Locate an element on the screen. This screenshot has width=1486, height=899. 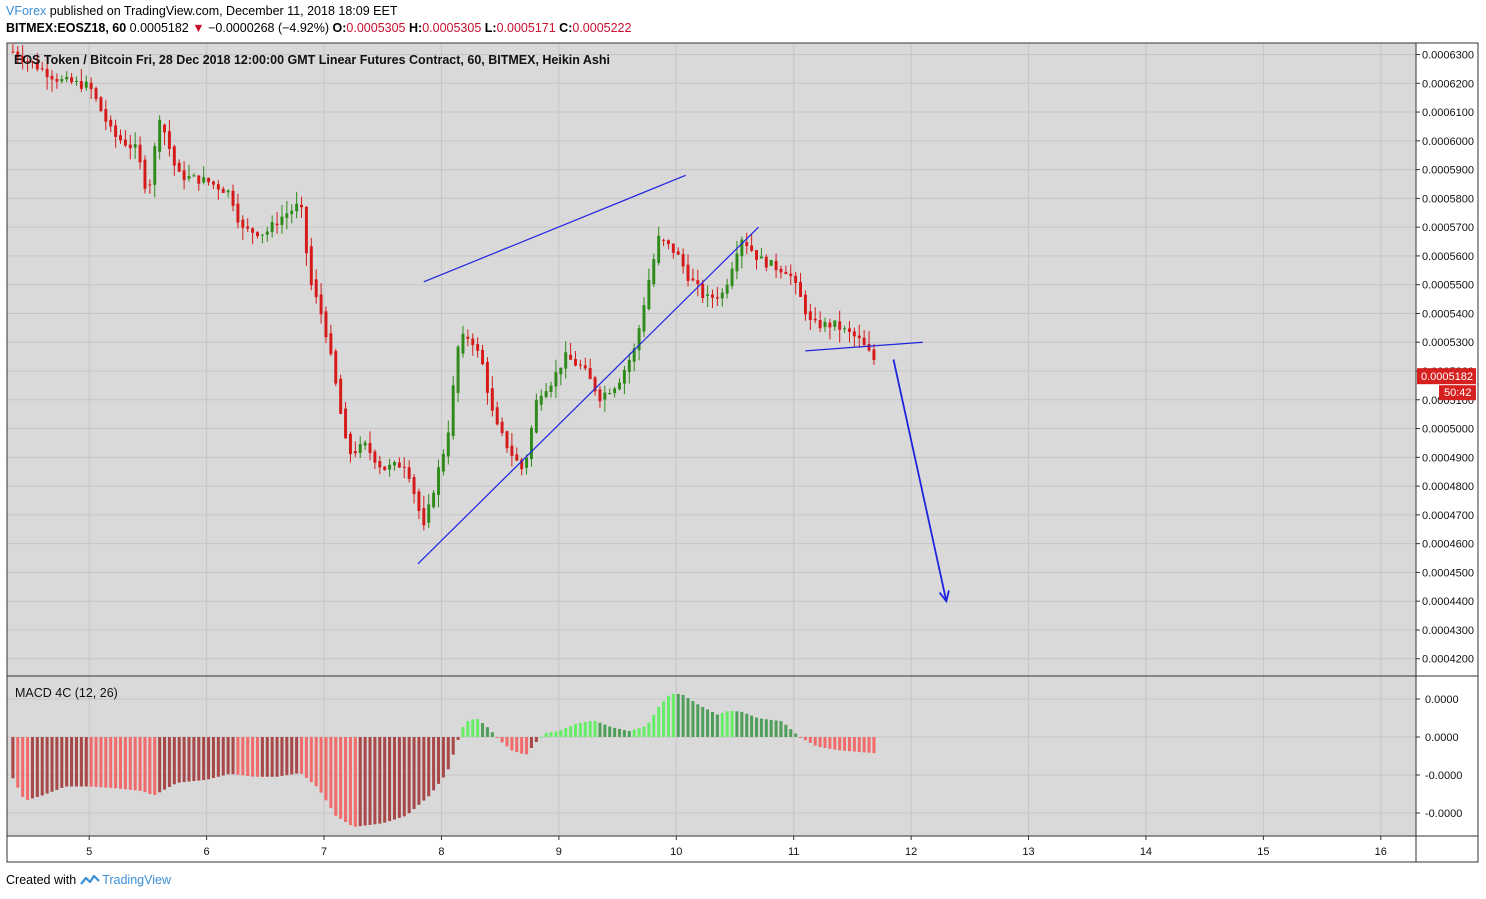
low-label: L: is located at coordinates (490, 28).